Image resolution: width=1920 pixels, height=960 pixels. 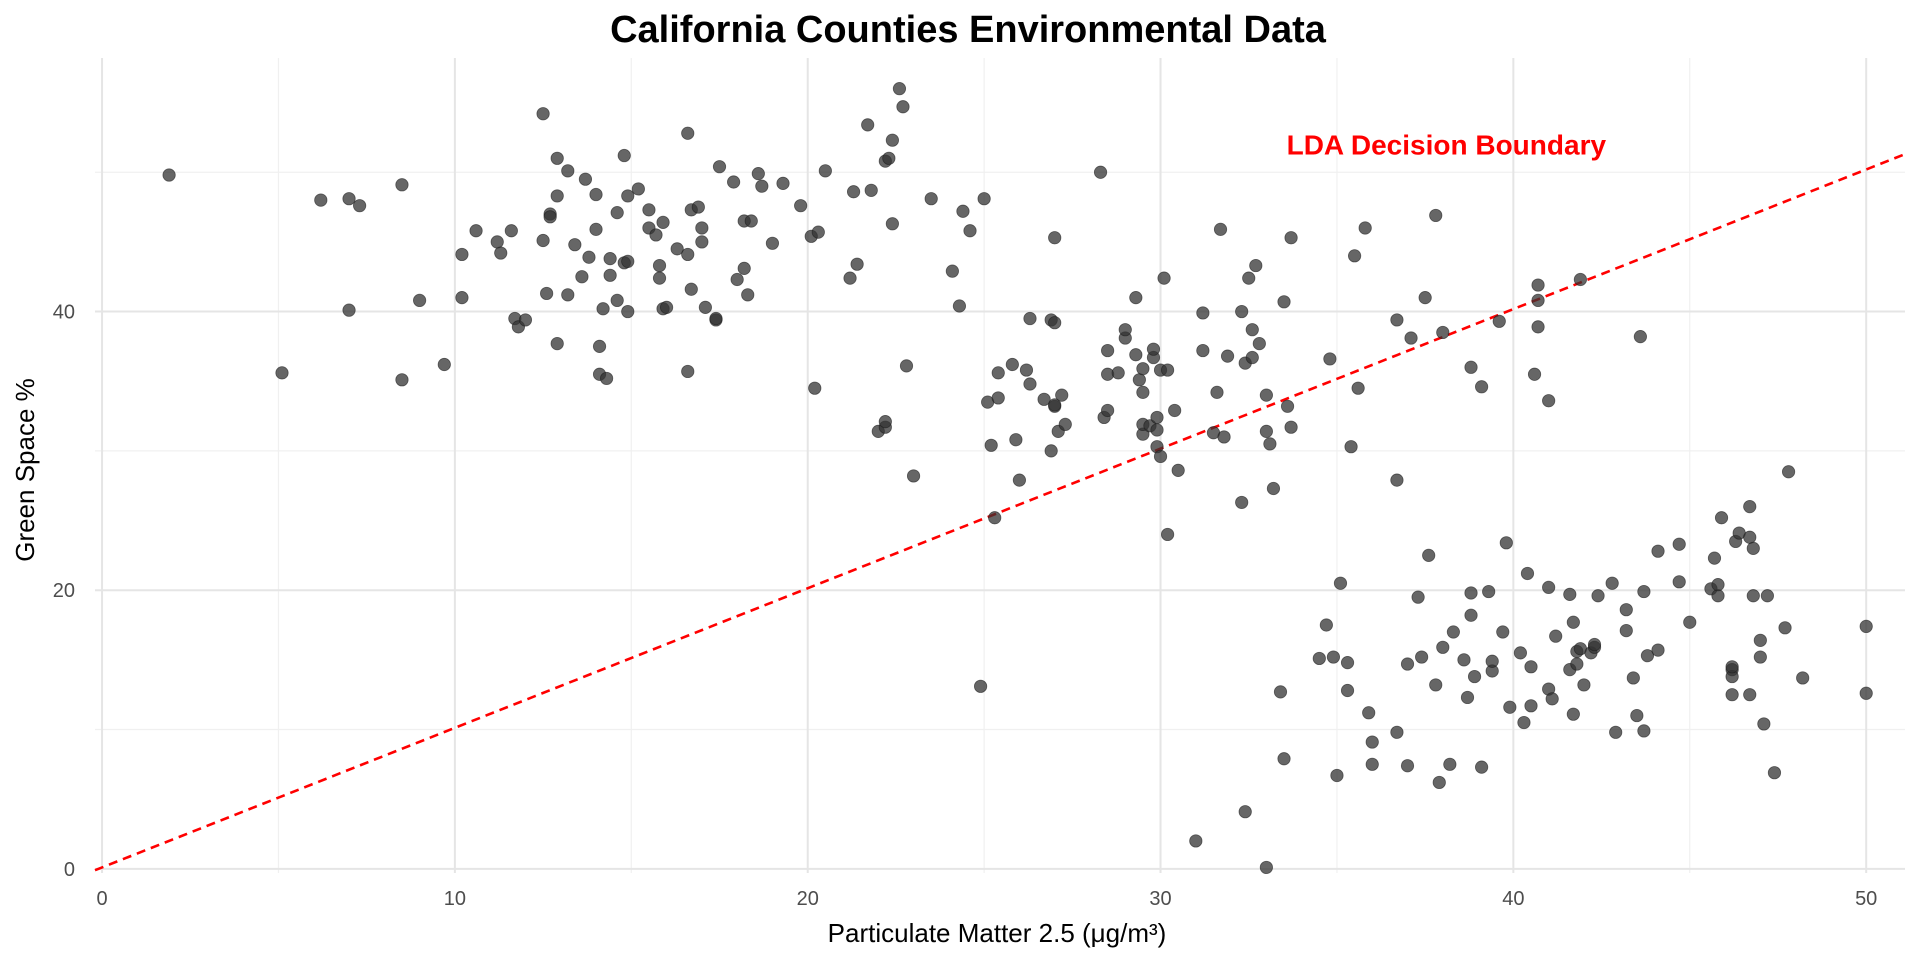 What do you see at coordinates (997, 933) in the screenshot?
I see `x-axis-label: Particulate Matter 2.5 (μg/m³)` at bounding box center [997, 933].